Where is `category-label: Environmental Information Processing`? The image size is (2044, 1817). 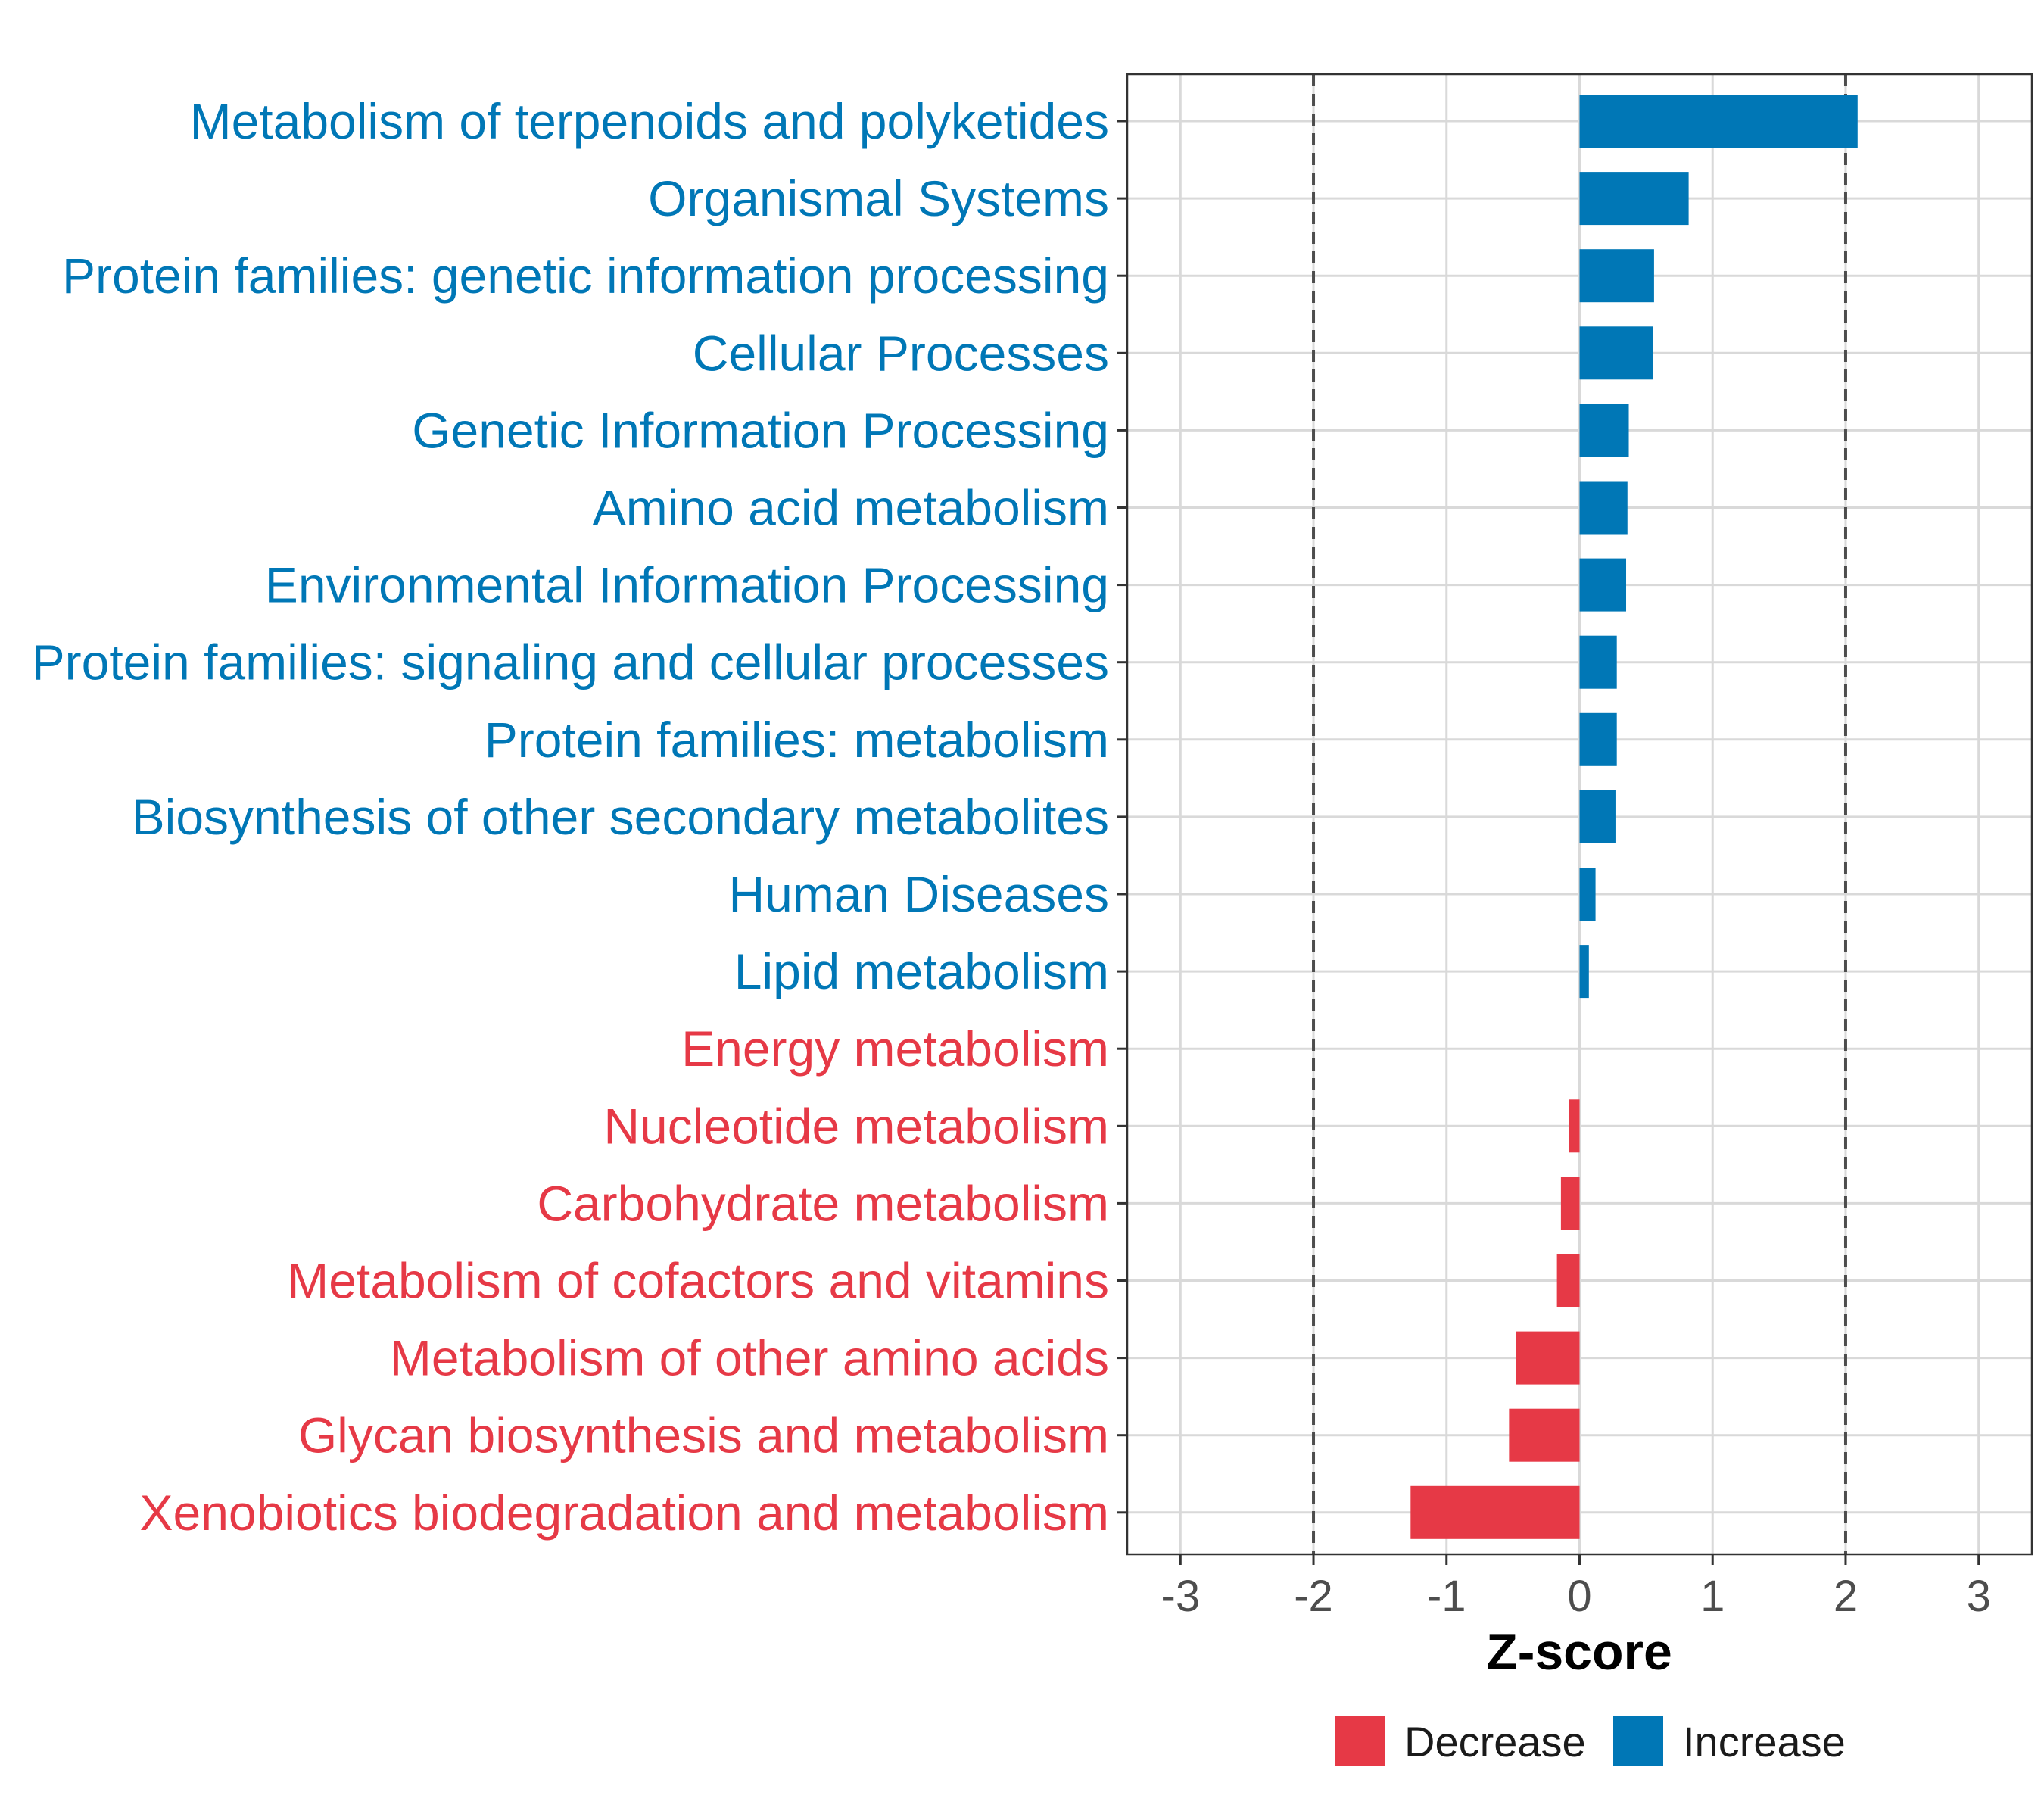 category-label: Environmental Information Processing is located at coordinates (687, 585).